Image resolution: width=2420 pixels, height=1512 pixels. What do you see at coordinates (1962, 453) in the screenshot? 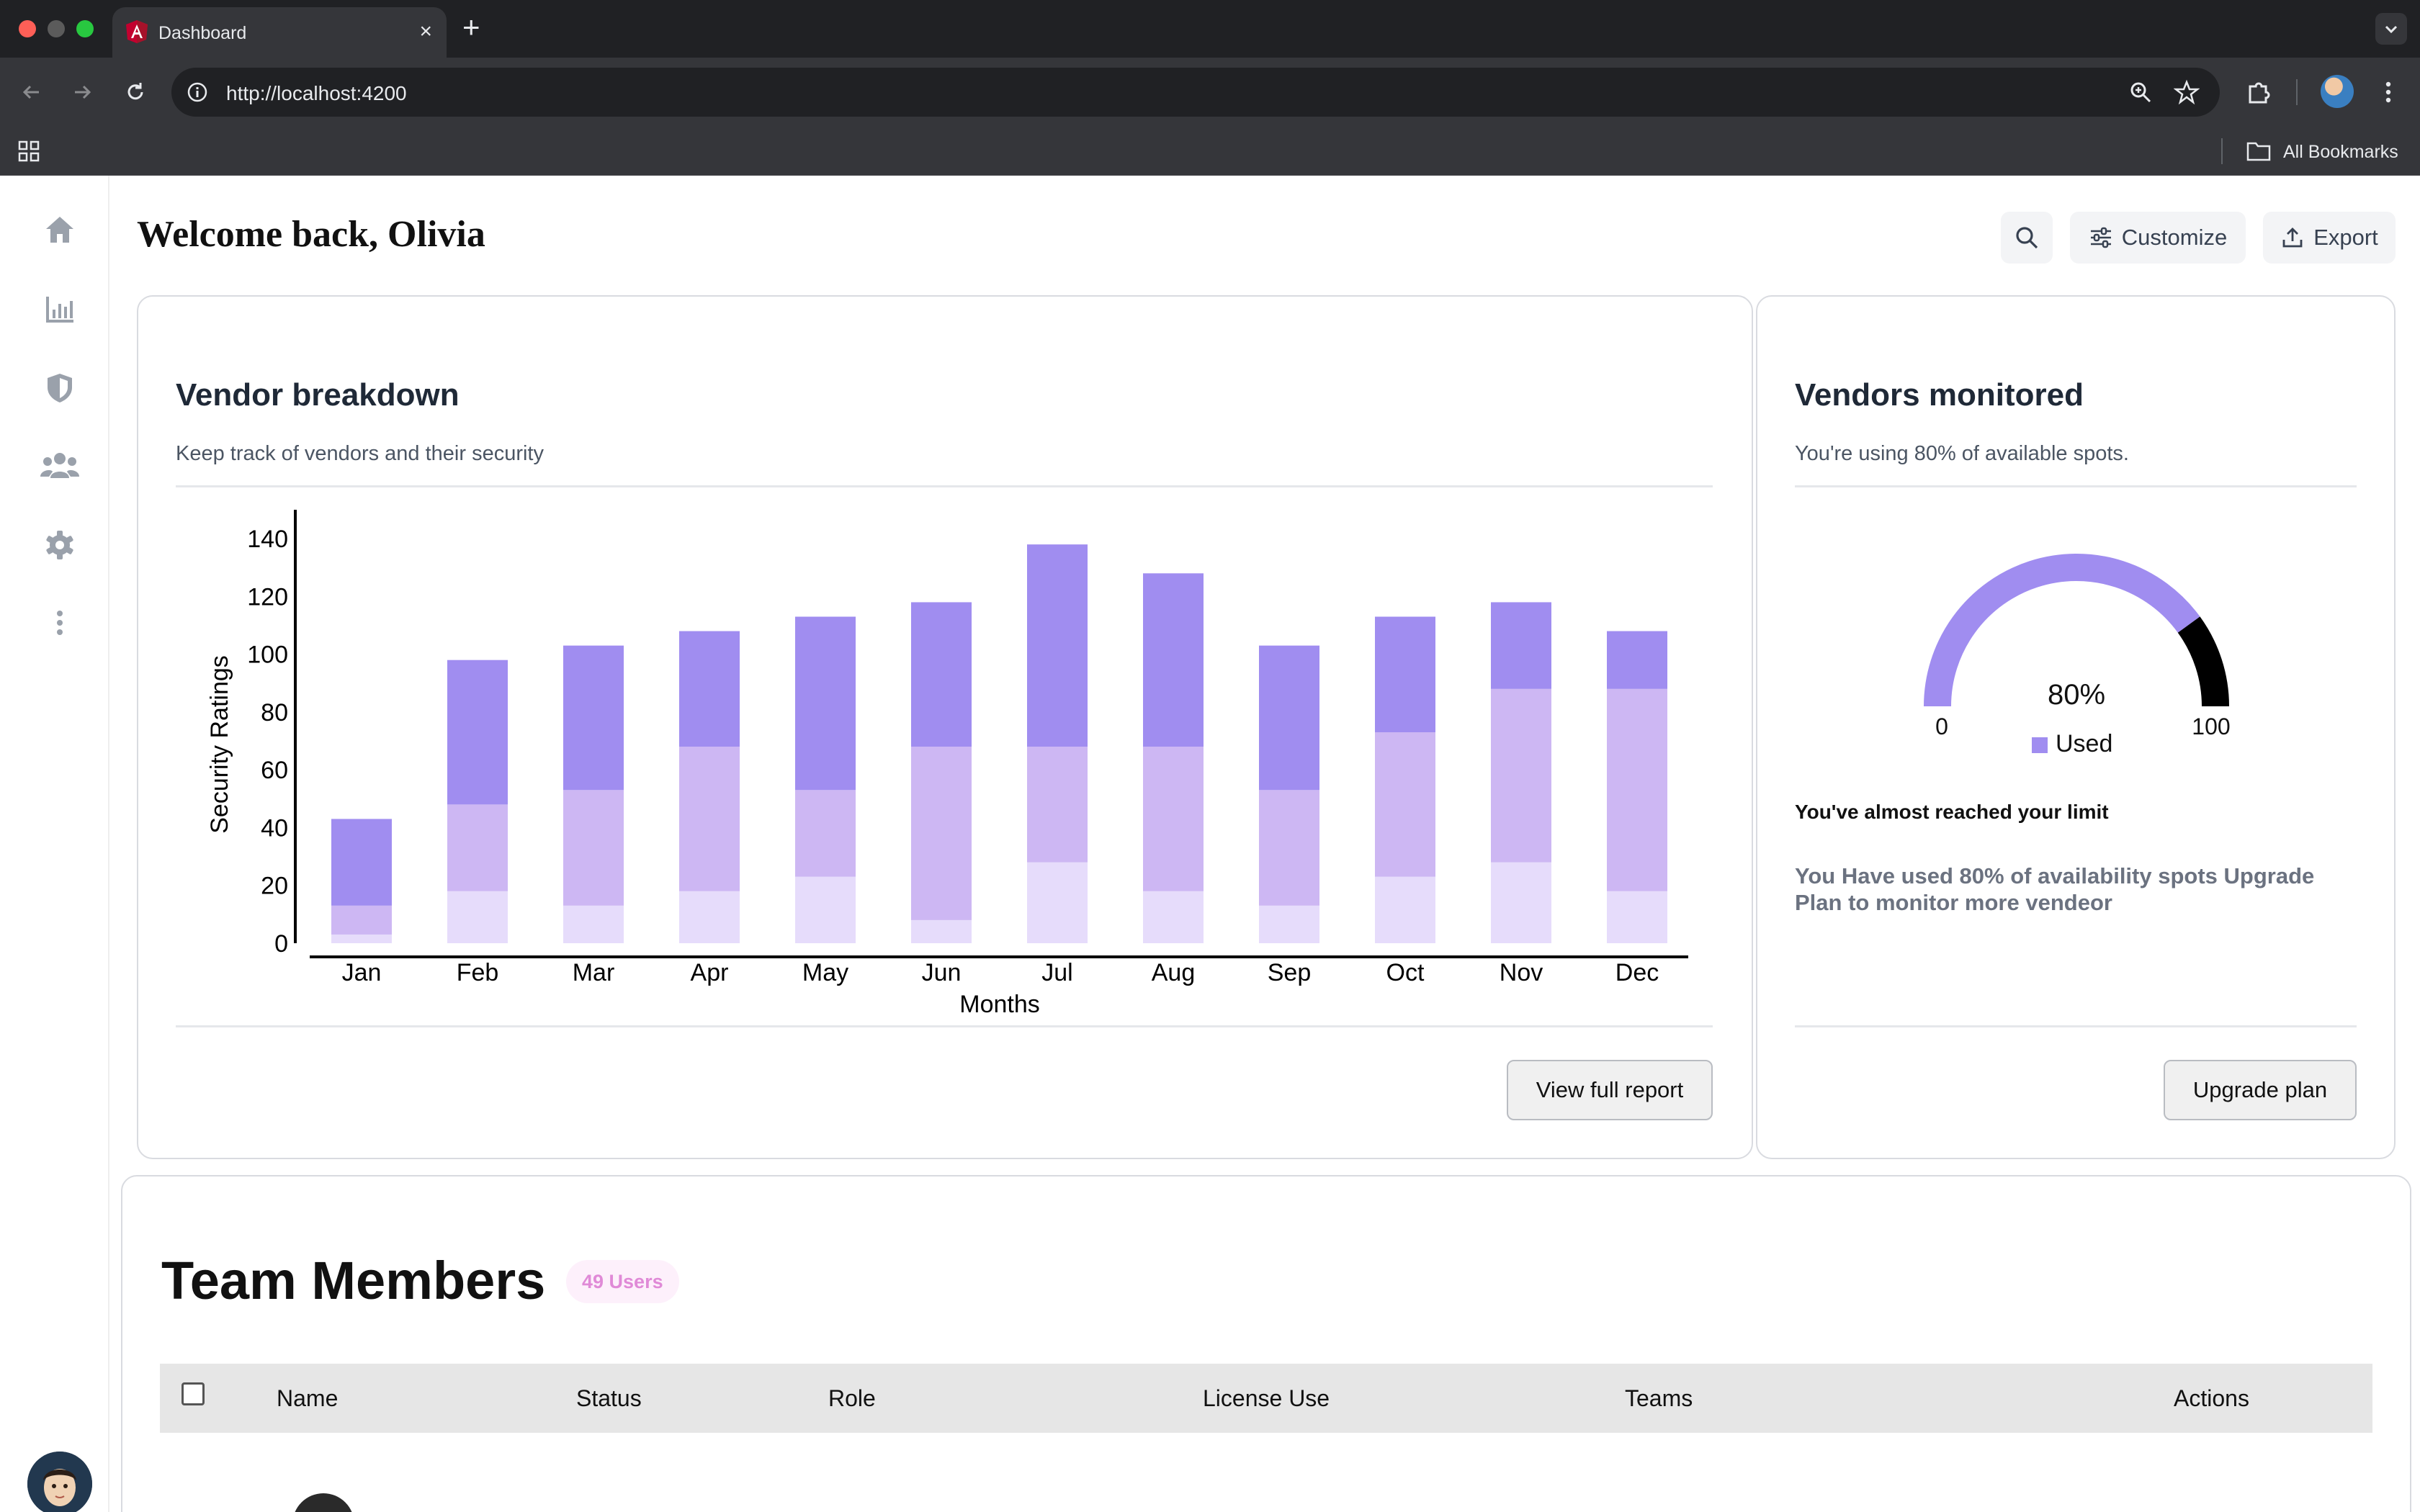
I see `card-subtitle: You're using 80% of available spots.` at bounding box center [1962, 453].